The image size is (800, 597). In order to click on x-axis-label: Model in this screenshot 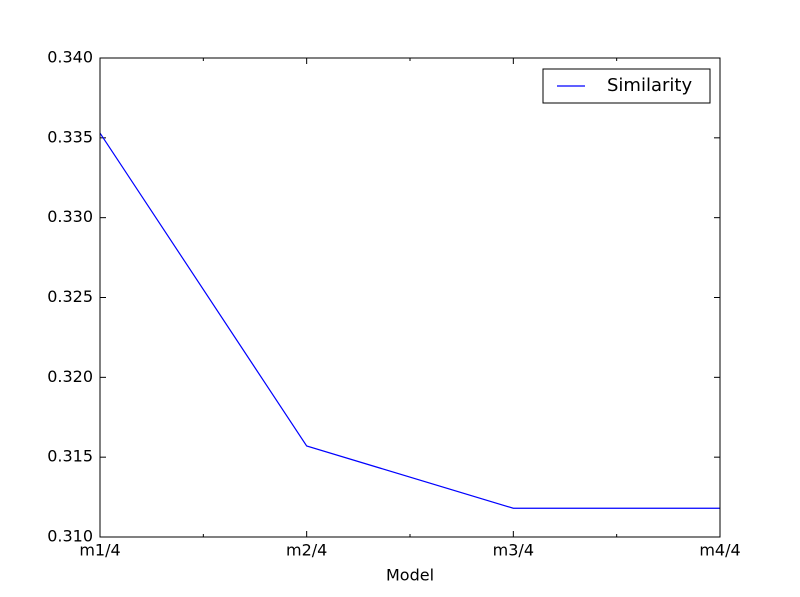, I will do `click(410, 575)`.